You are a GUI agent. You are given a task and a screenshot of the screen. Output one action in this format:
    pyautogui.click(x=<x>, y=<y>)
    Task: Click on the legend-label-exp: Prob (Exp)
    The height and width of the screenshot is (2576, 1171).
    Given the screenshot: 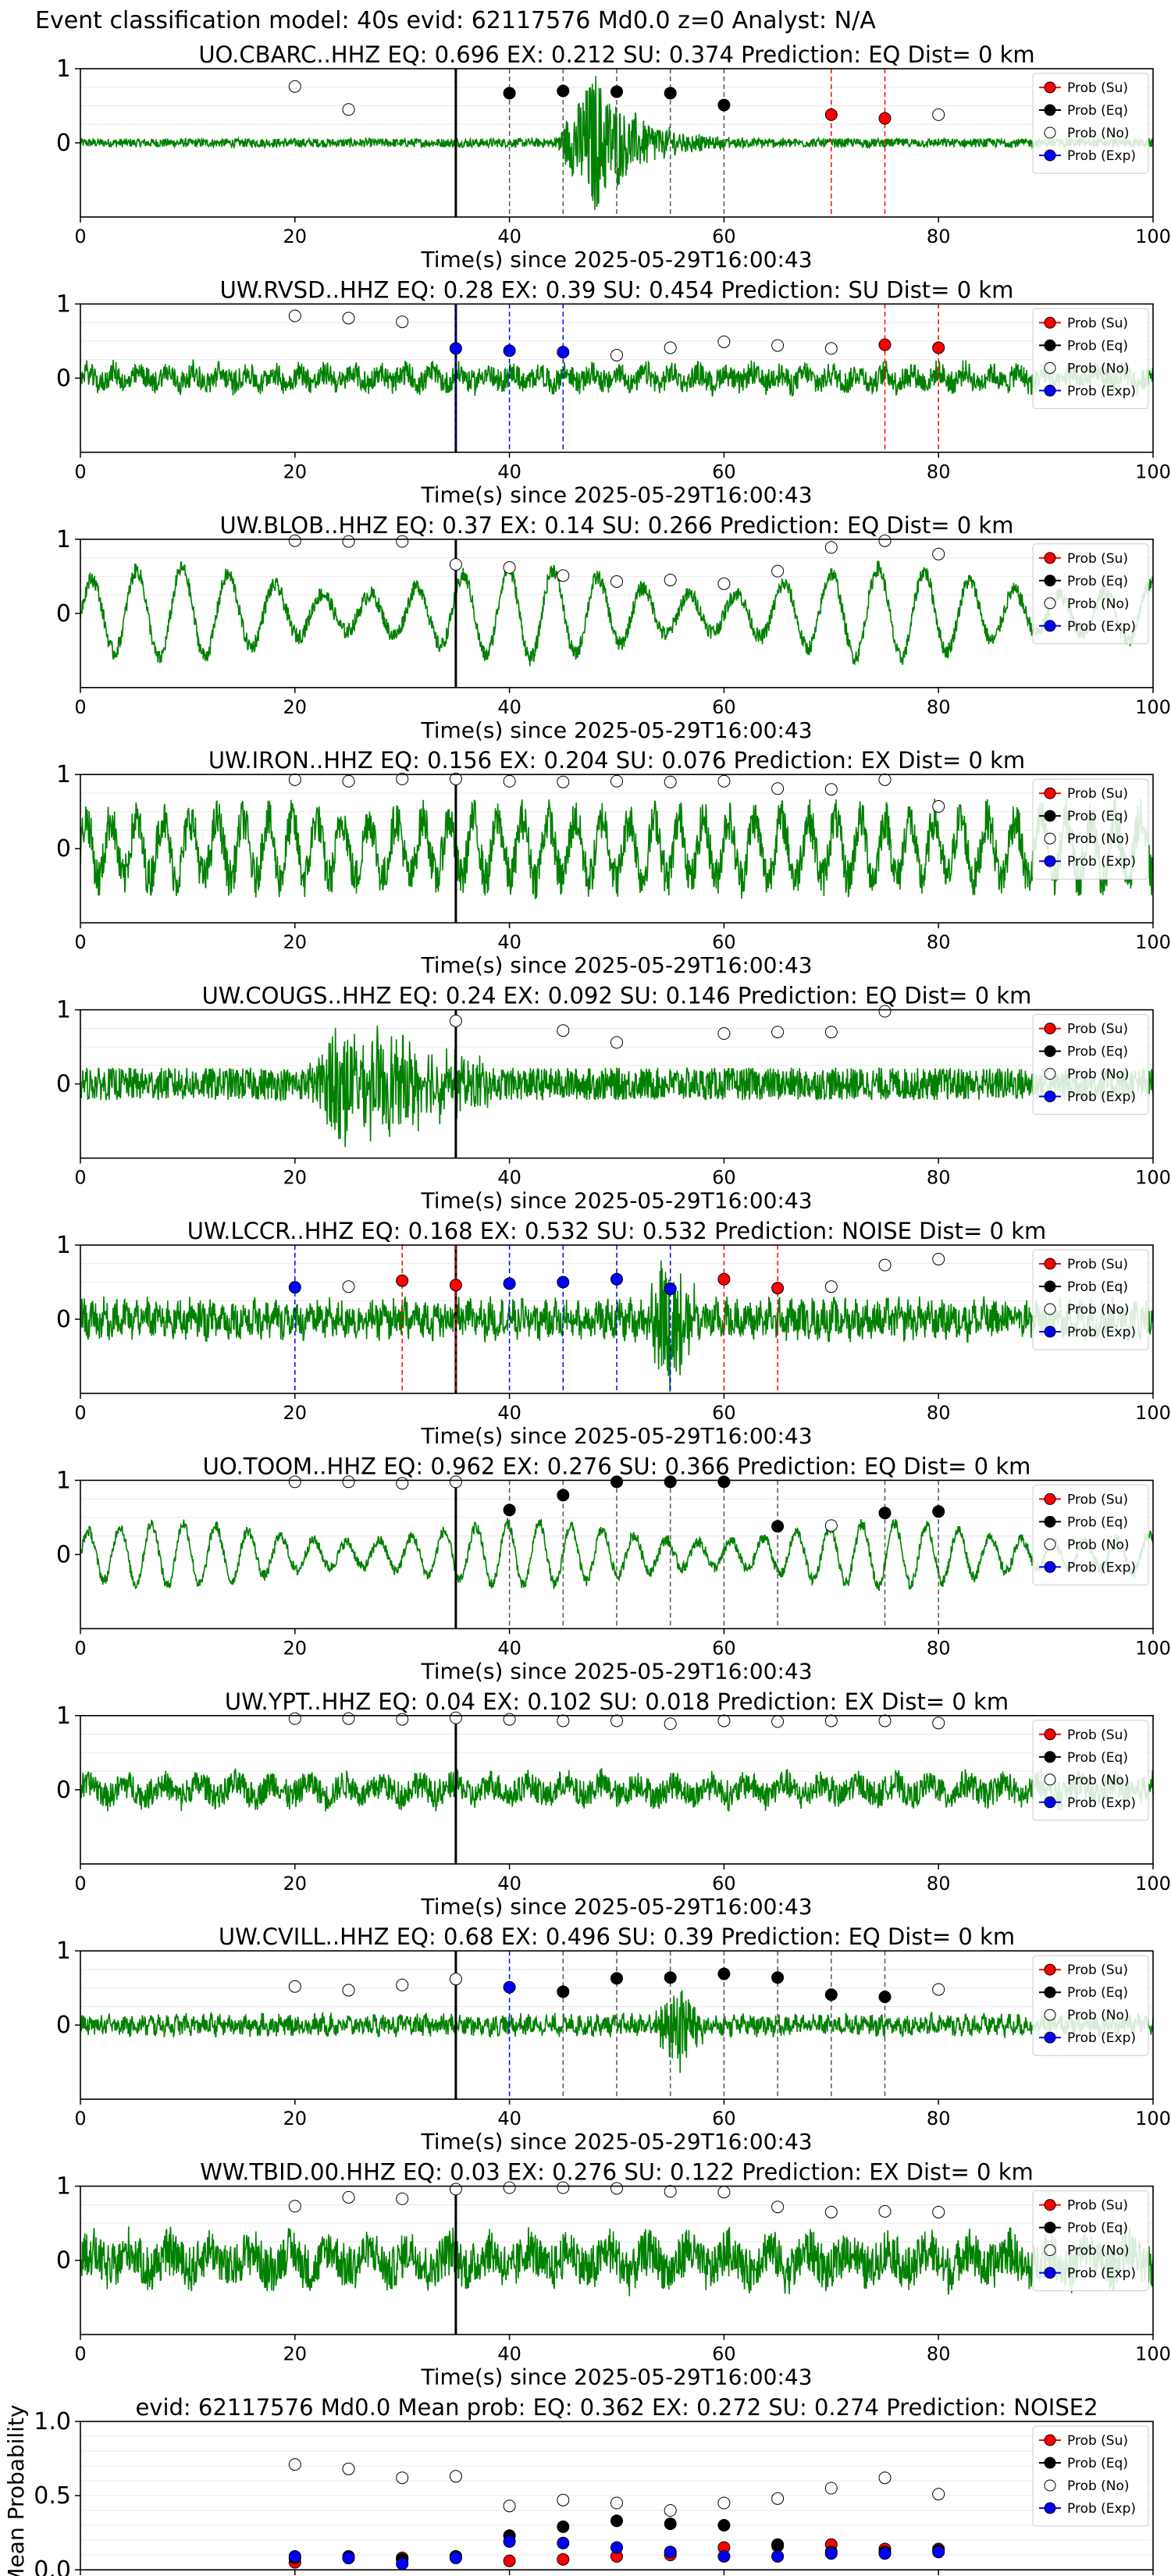 What is the action you would take?
    pyautogui.click(x=1101, y=1097)
    